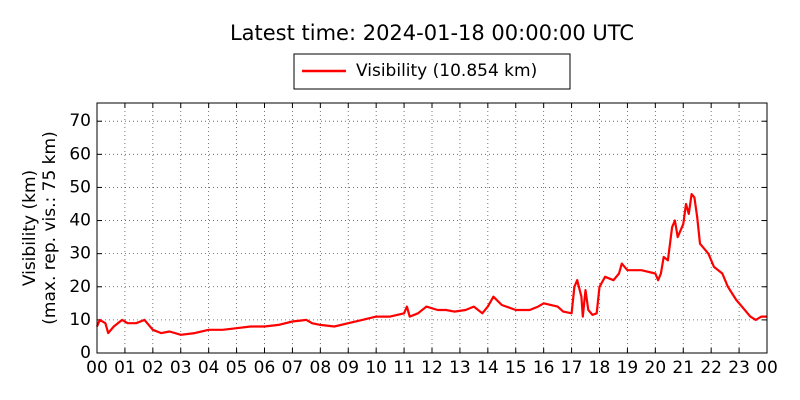 This screenshot has height=400, width=800. I want to click on y-tick-label: 10, so click(80, 320).